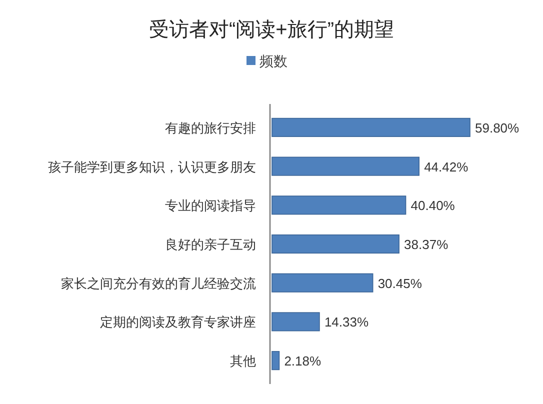 The image size is (543, 404). What do you see at coordinates (433, 206) in the screenshot?
I see `data-label: 40.40%` at bounding box center [433, 206].